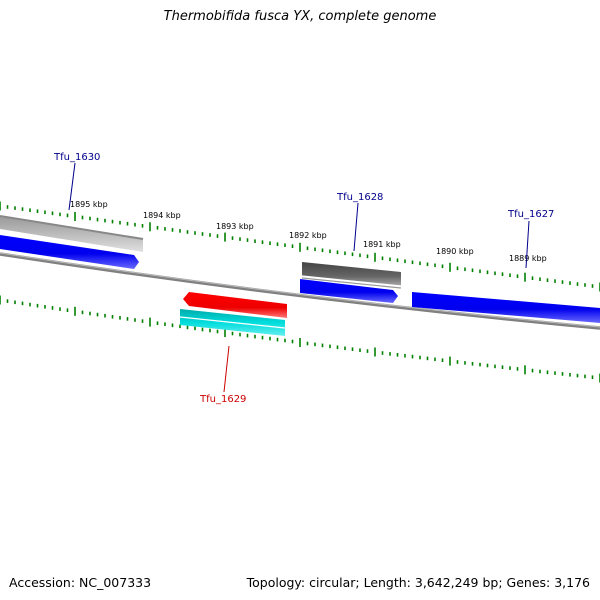  I want to click on gene-label-tfu1629: Tfu_1629, so click(222, 399).